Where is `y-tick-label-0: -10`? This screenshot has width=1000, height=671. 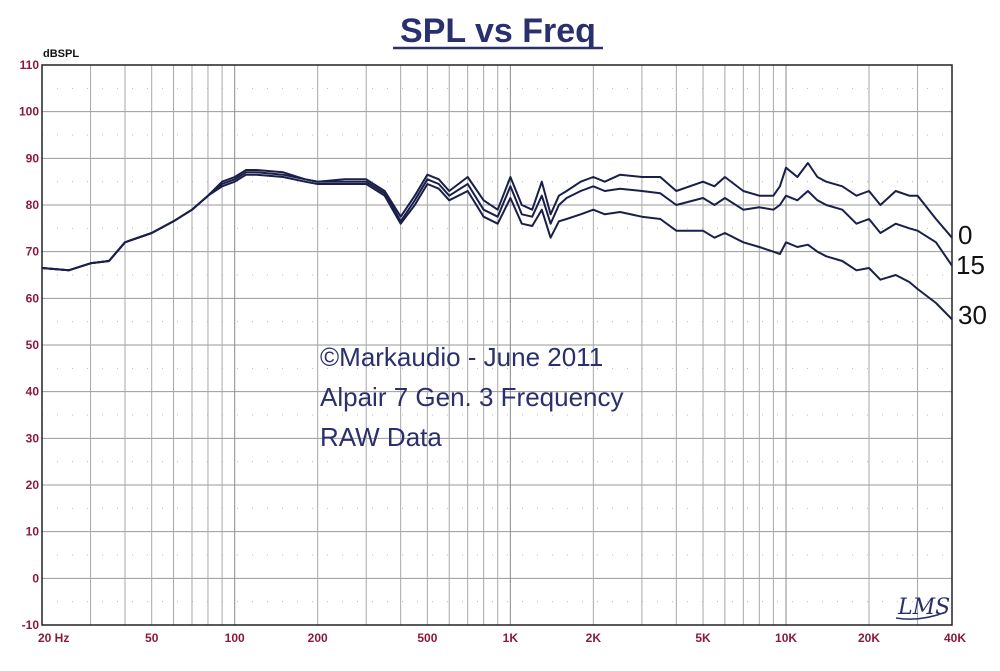 y-tick-label-0: -10 is located at coordinates (31, 625).